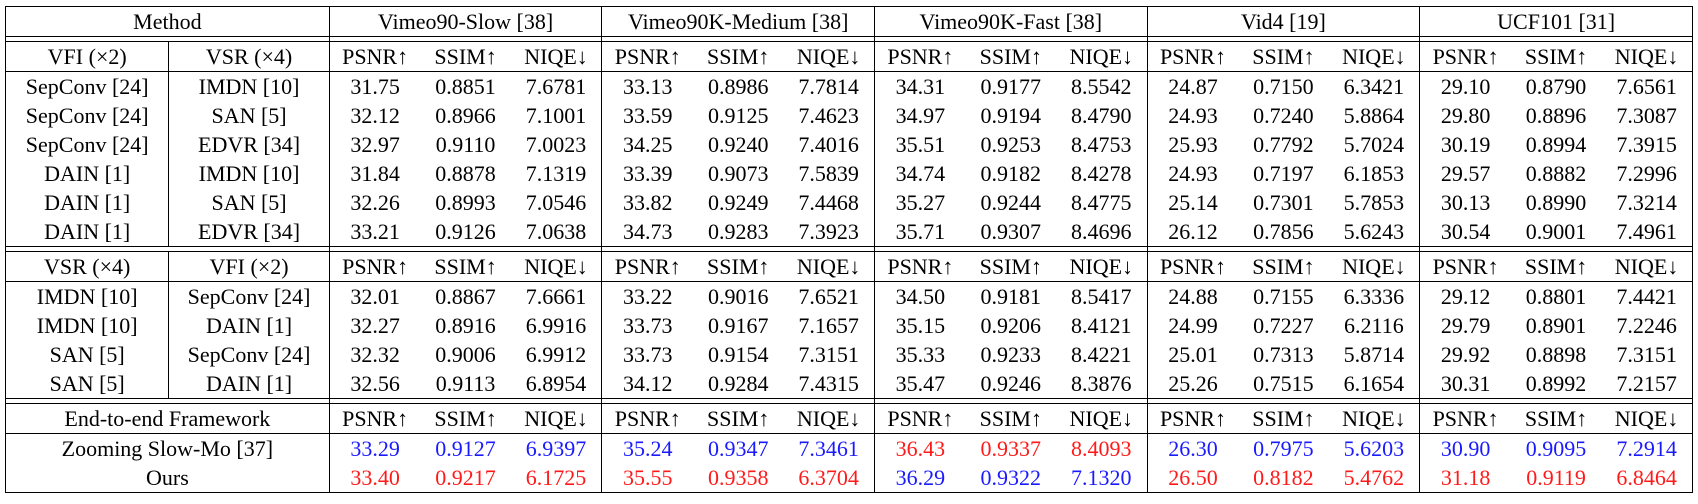 The width and height of the screenshot is (1698, 504). Describe the element at coordinates (647, 86) in the screenshot. I see `value-cell: 33.13` at that location.